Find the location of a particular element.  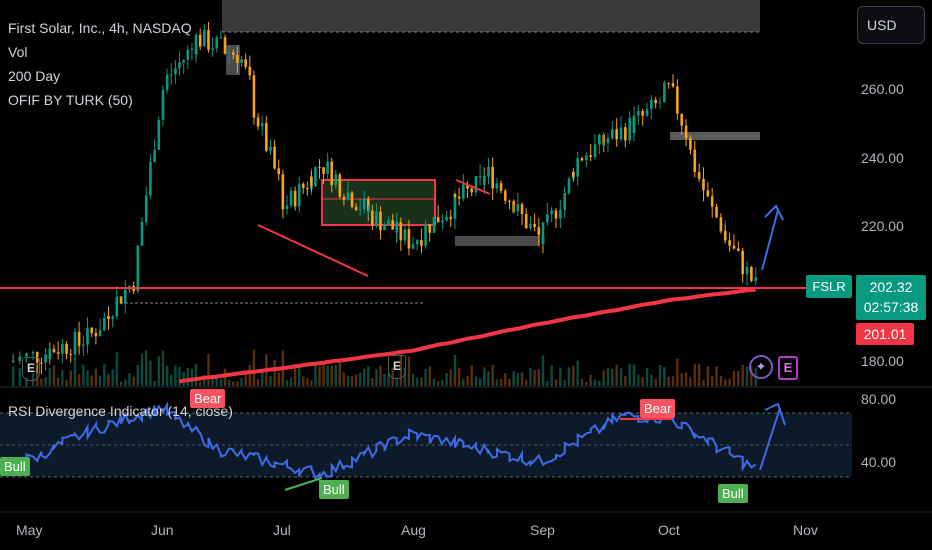

forecast-arrow-rsi is located at coordinates (772, 436).